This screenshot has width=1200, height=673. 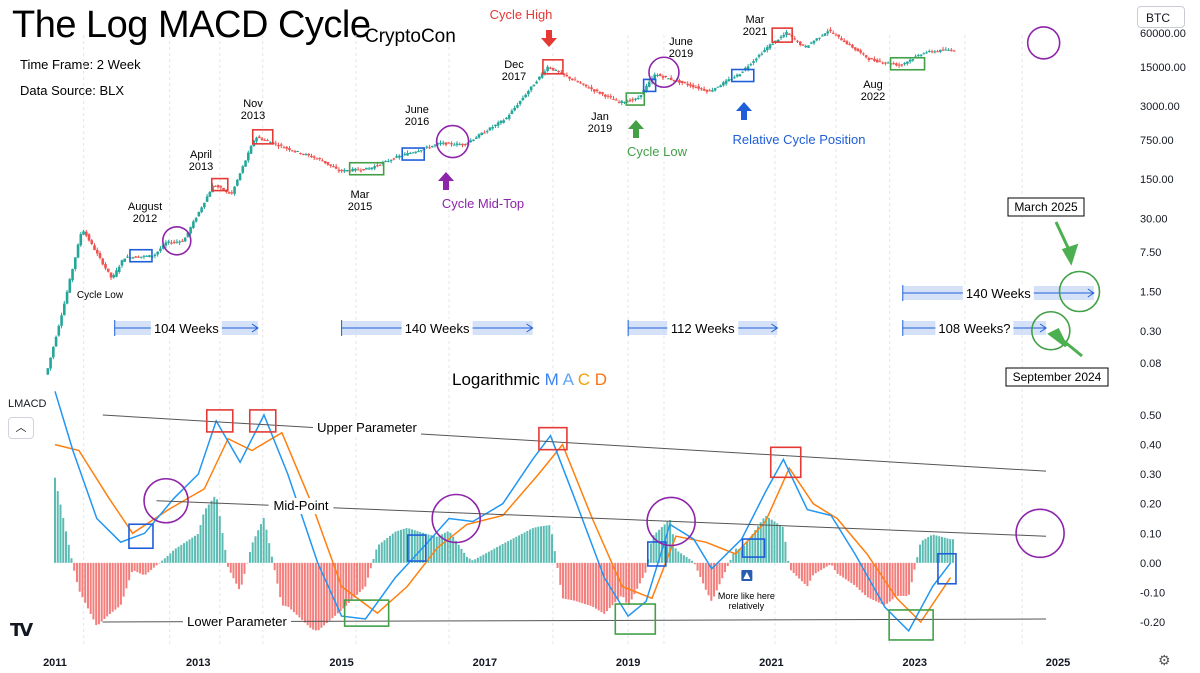 I want to click on reference-label: Mid-Point, so click(x=301, y=505).